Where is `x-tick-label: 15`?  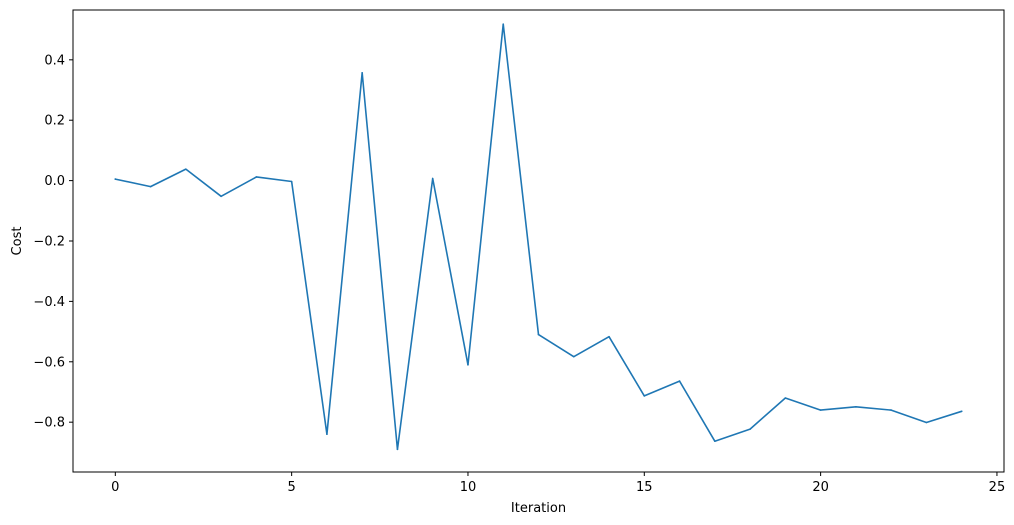
x-tick-label: 15 is located at coordinates (644, 487).